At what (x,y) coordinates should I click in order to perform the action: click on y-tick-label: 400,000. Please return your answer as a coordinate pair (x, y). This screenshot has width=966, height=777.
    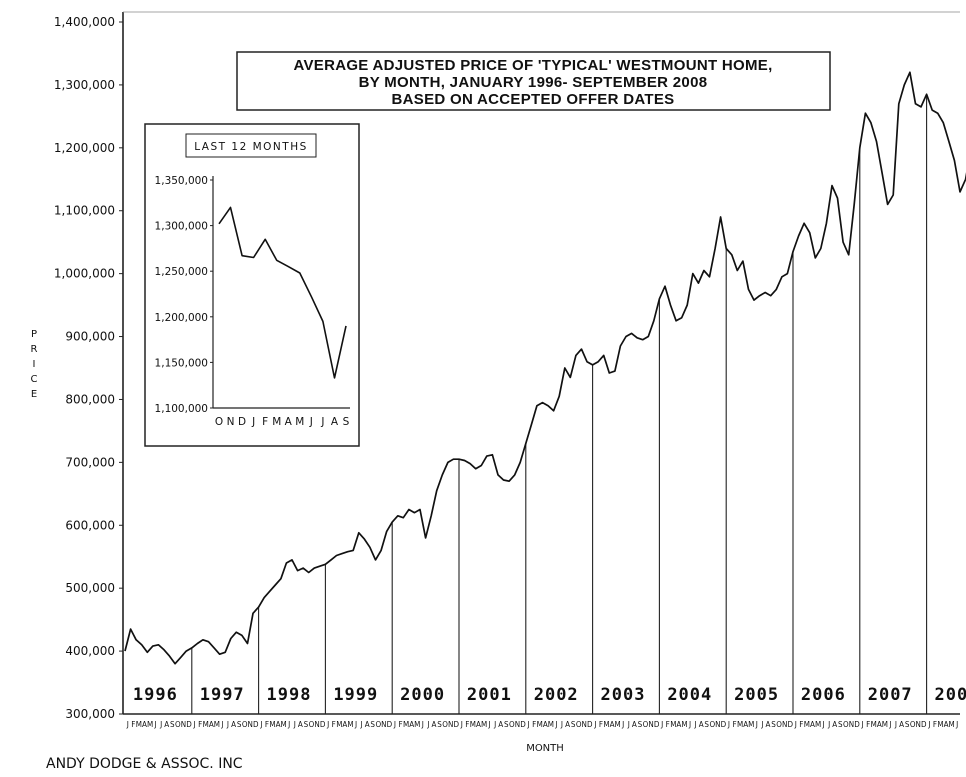
    Looking at the image, I should click on (90, 651).